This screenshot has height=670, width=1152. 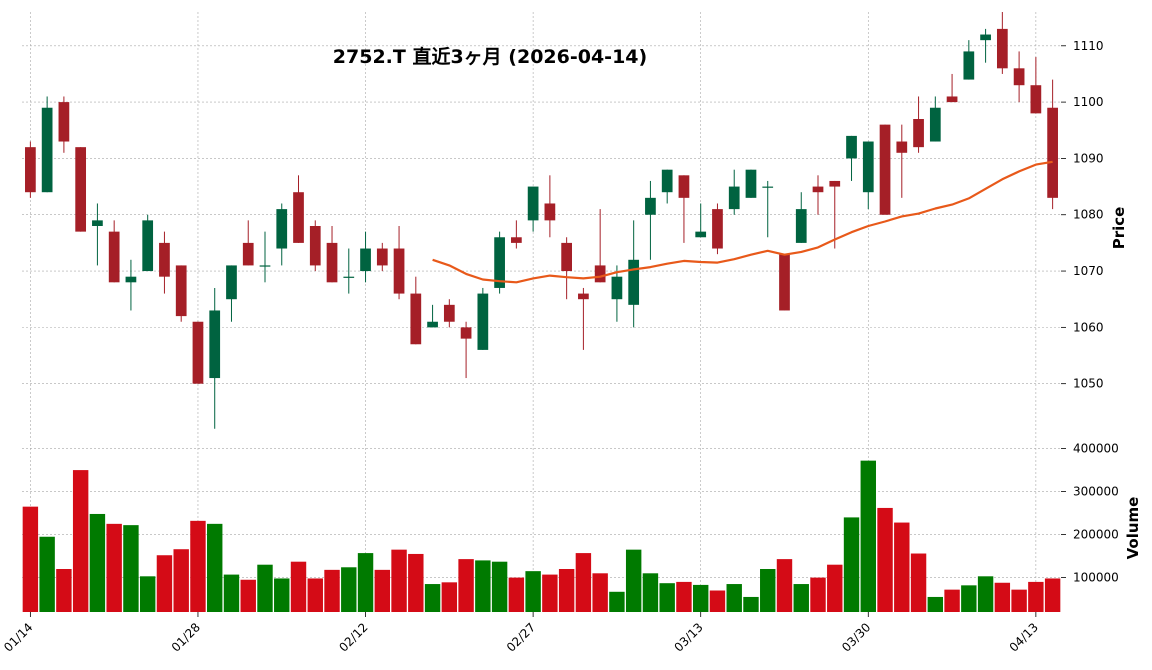 What do you see at coordinates (1096, 578) in the screenshot?
I see `volume-tick-label: 100000` at bounding box center [1096, 578].